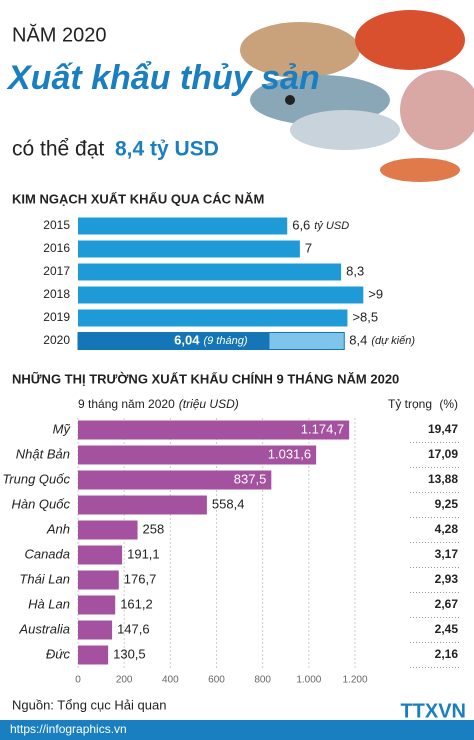 The height and width of the screenshot is (740, 474). Describe the element at coordinates (136, 603) in the screenshot. I see `value-label: 161,2` at that location.